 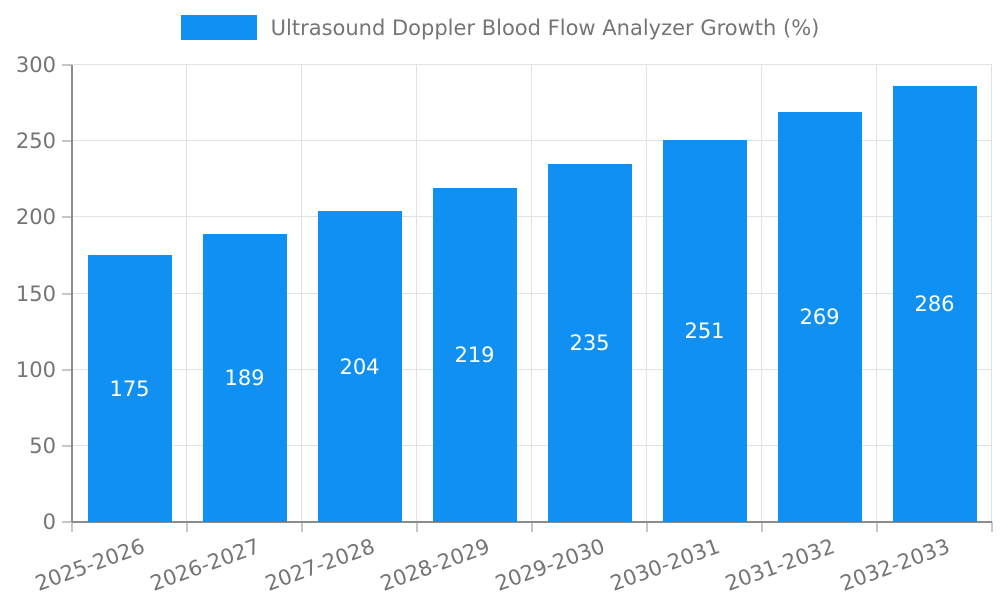 What do you see at coordinates (35, 293) in the screenshot?
I see `y-axis-tick-label: 150` at bounding box center [35, 293].